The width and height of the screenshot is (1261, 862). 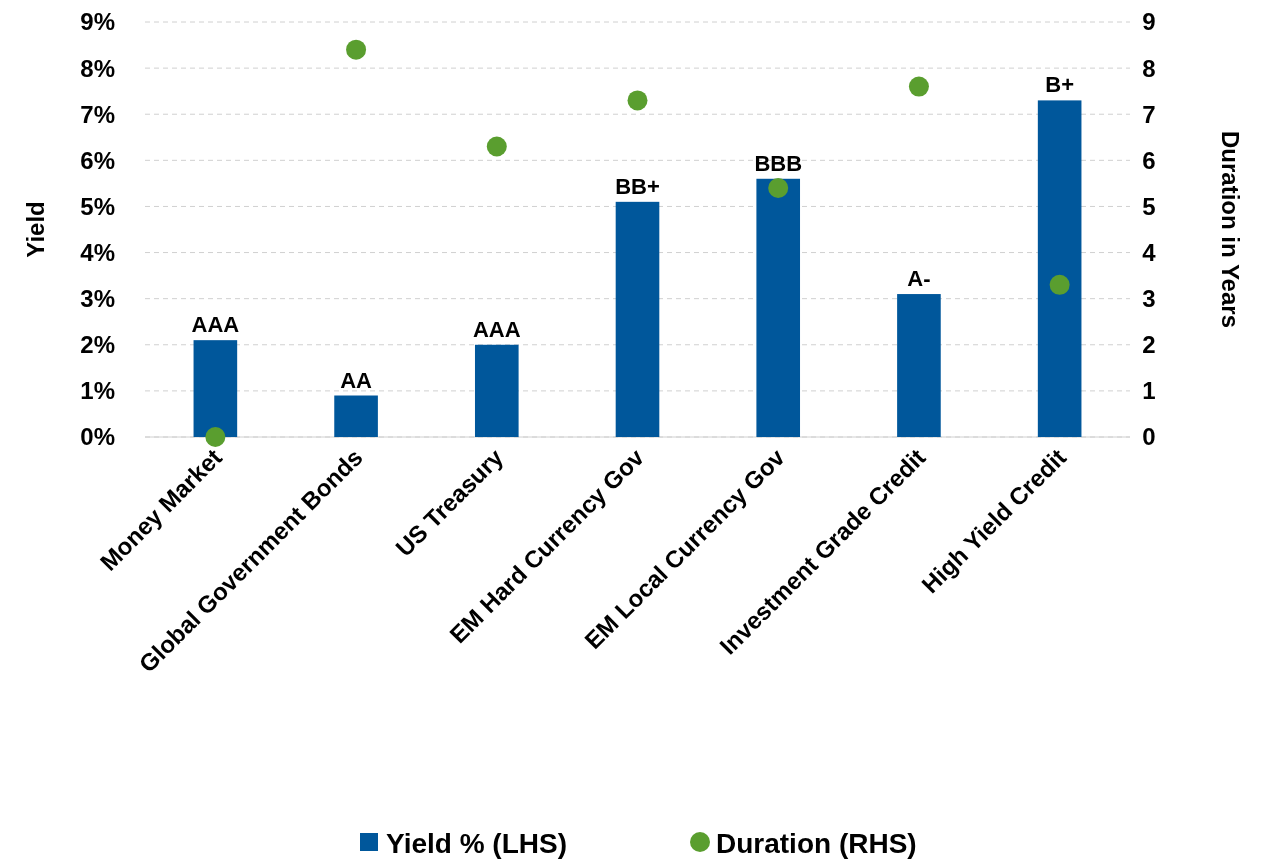 I want to click on y2-tick-label: 2, so click(x=1149, y=345).